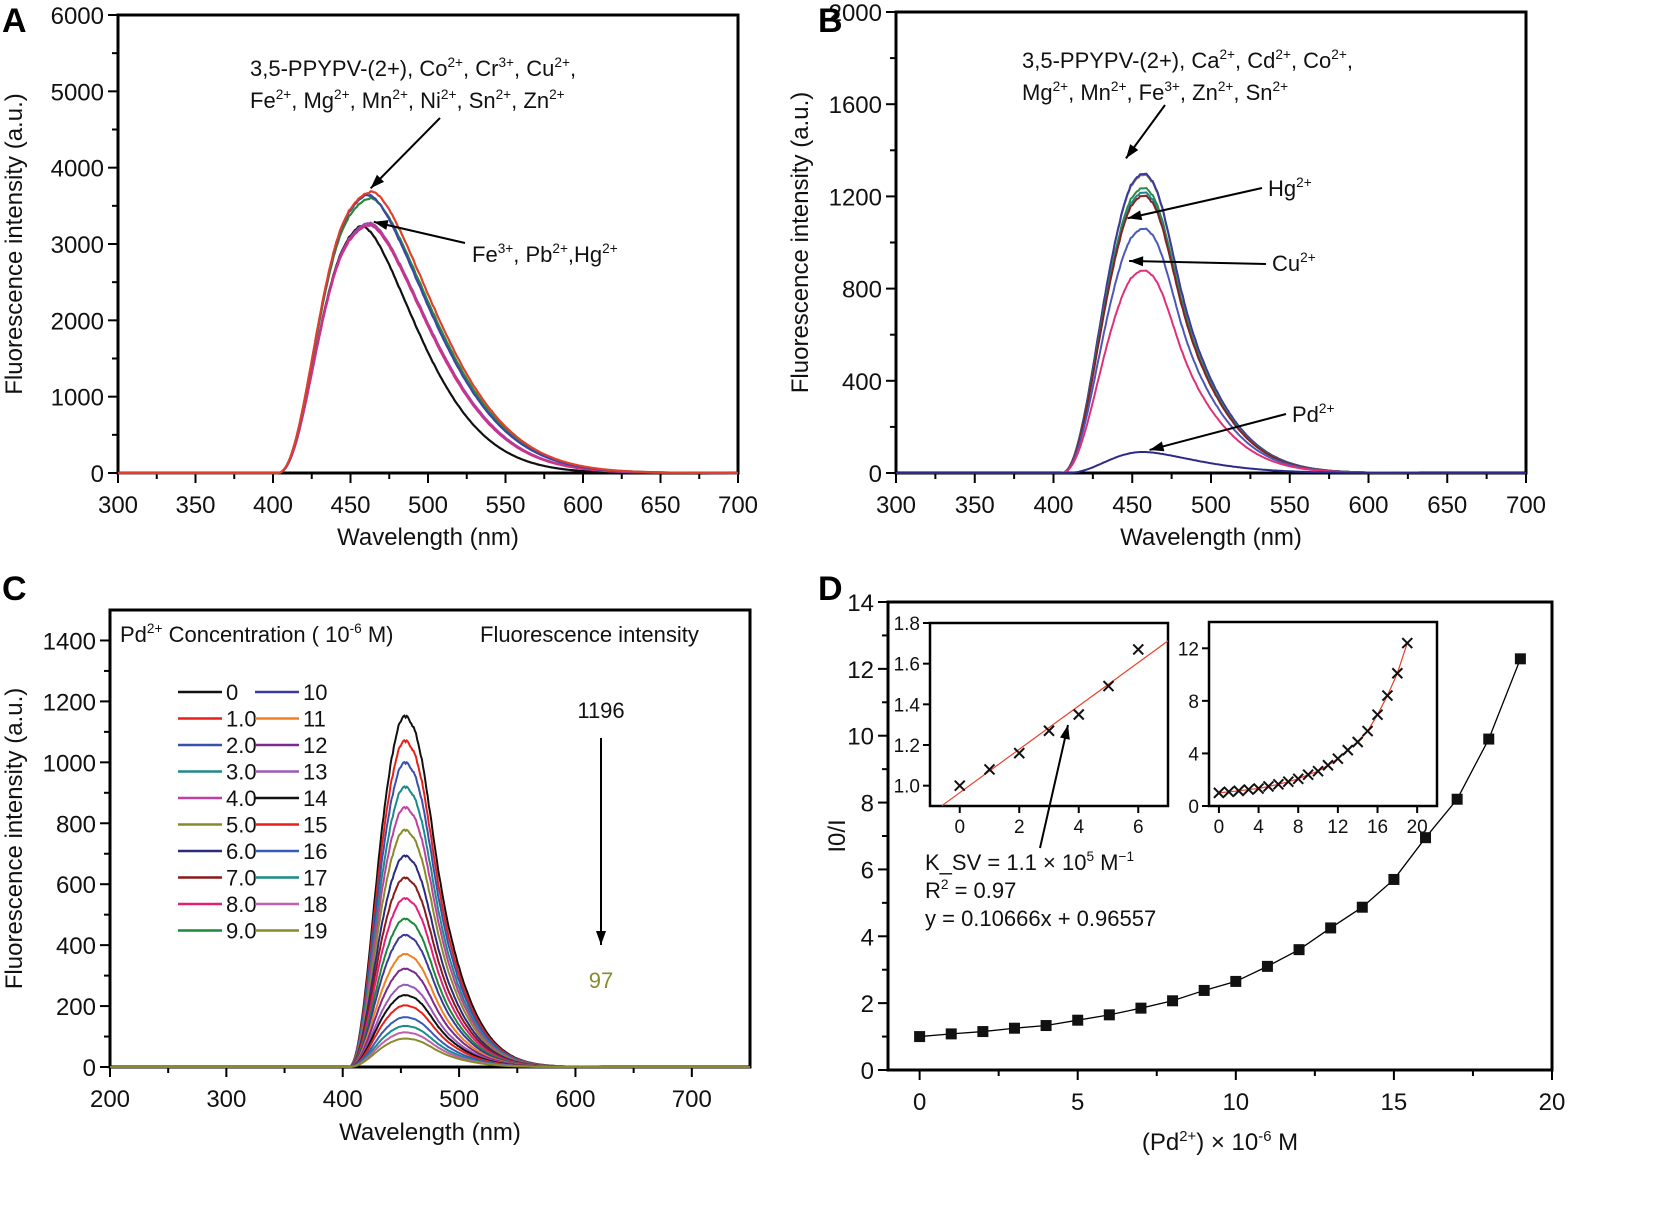 Image resolution: width=1654 pixels, height=1212 pixels. What do you see at coordinates (315, 931) in the screenshot?
I see `legend-label: 19` at bounding box center [315, 931].